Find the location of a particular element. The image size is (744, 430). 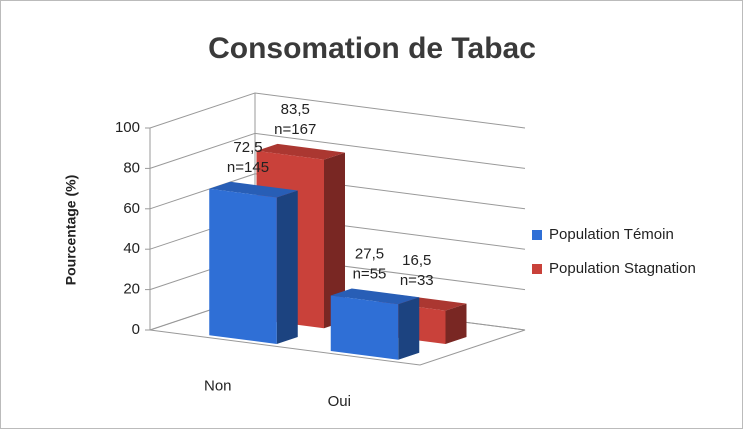

n-label: n=33 is located at coordinates (417, 280).